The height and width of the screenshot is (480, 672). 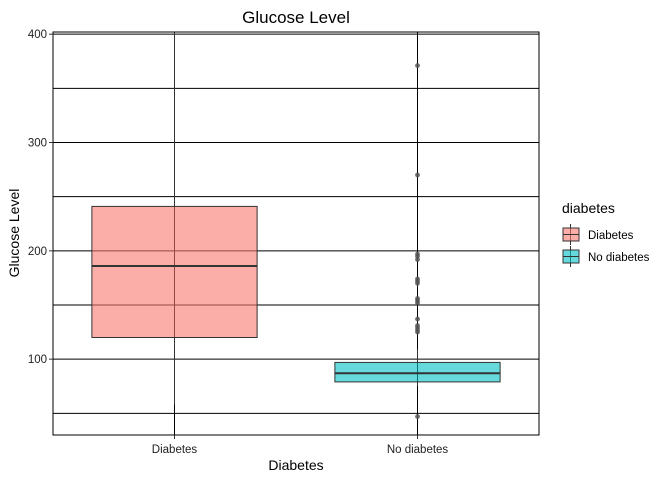 I want to click on legend-label: Diabetes, so click(x=611, y=236).